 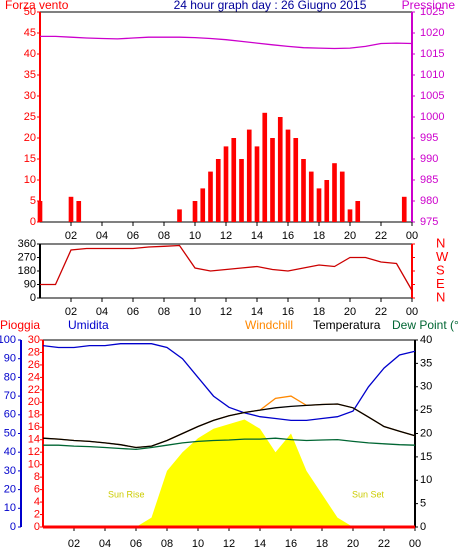 I want to click on y3-tick-label: 24, so click(x=34, y=377).